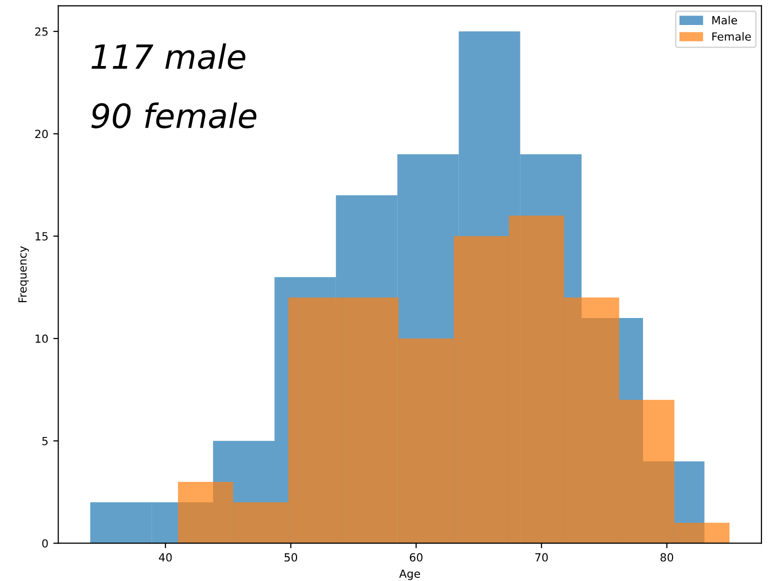  Describe the element at coordinates (173, 115) in the screenshot. I see `annotation: 90 female` at that location.